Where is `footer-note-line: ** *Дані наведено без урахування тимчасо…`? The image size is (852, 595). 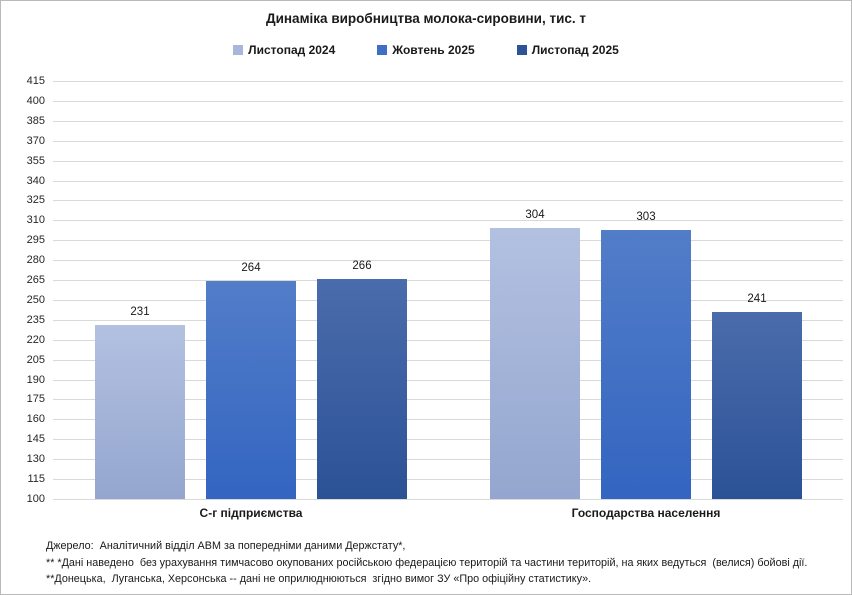 footer-note-line: ** *Дані наведено без урахування тимчасо… is located at coordinates (427, 562).